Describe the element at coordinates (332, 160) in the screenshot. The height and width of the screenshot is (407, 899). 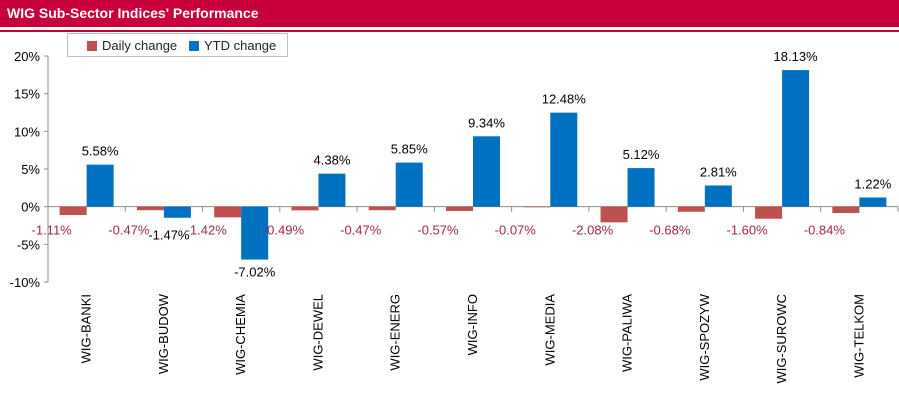
I see `data-label-ytd: 4.38%` at that location.